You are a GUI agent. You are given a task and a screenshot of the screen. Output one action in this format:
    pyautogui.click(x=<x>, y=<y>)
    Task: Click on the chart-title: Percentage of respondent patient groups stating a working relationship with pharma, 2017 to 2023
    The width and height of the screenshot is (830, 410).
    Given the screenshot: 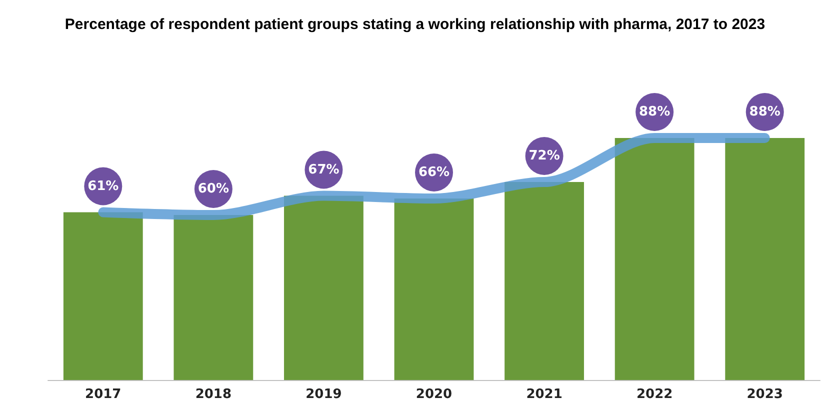 What is the action you would take?
    pyautogui.click(x=415, y=24)
    